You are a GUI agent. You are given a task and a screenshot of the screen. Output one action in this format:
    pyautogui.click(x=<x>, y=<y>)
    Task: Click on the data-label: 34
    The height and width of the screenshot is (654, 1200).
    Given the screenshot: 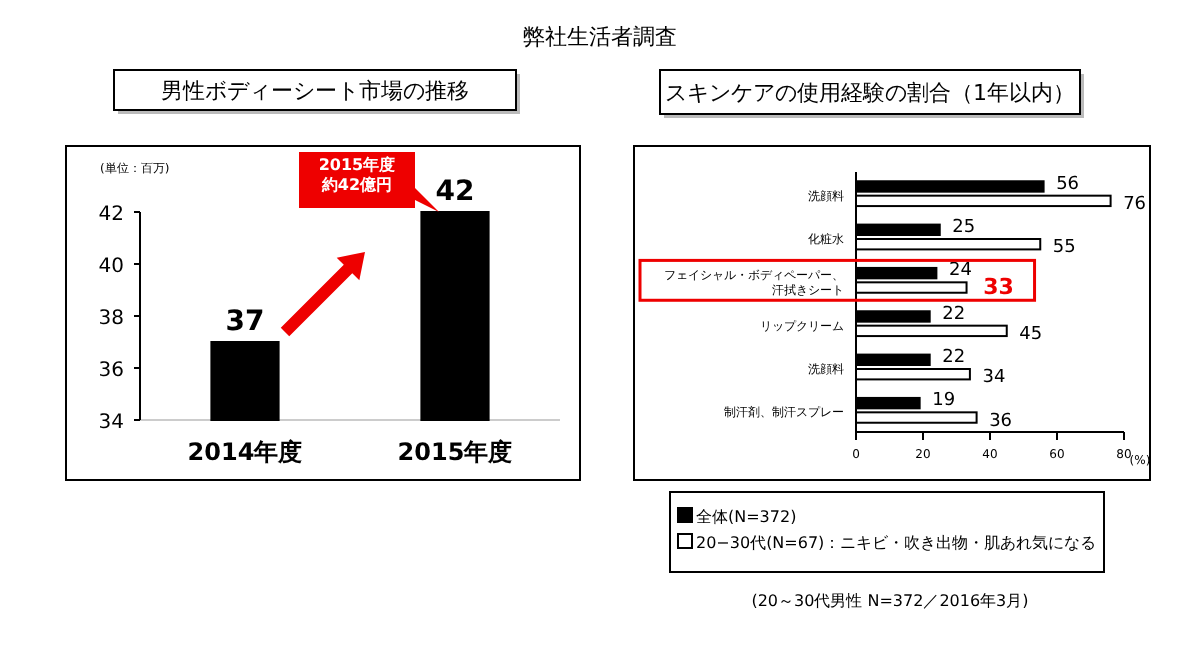 What is the action you would take?
    pyautogui.click(x=994, y=378)
    